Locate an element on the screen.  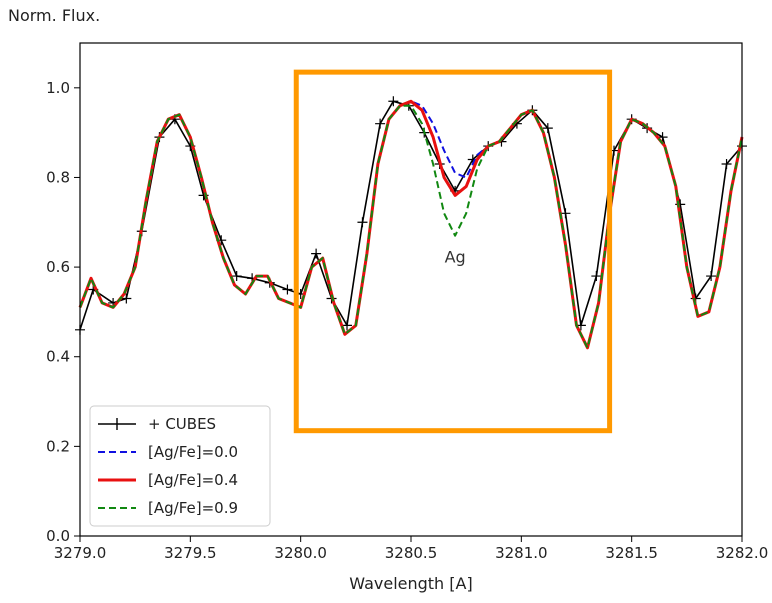
annotation-ag: Ag is located at coordinates (455, 257).